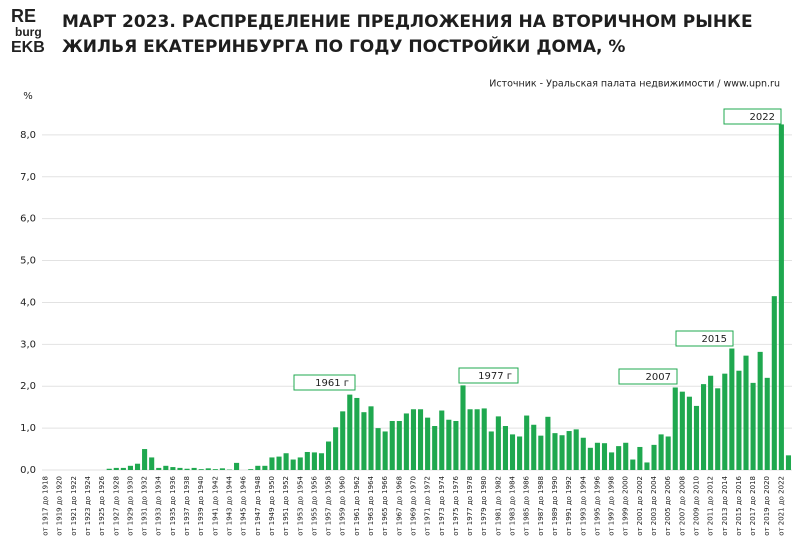 This screenshot has width=800, height=543. I want to click on x-tick-label: от 1943 до 1944, so click(230, 505).